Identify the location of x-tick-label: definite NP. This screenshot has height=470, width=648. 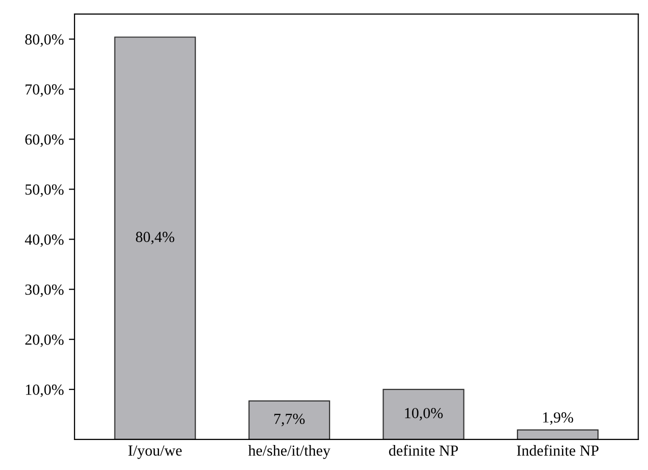
(423, 450).